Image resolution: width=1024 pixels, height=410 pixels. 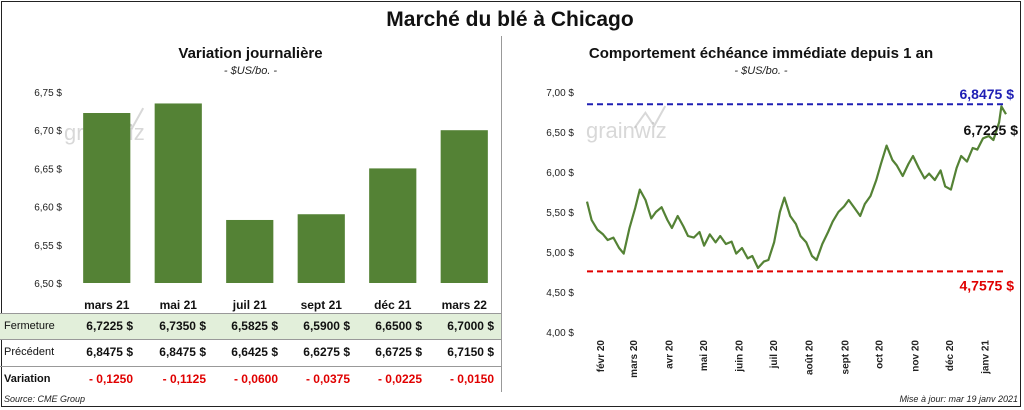 What do you see at coordinates (560, 253) in the screenshot?
I see `y-tick-label: 5,00 $` at bounding box center [560, 253].